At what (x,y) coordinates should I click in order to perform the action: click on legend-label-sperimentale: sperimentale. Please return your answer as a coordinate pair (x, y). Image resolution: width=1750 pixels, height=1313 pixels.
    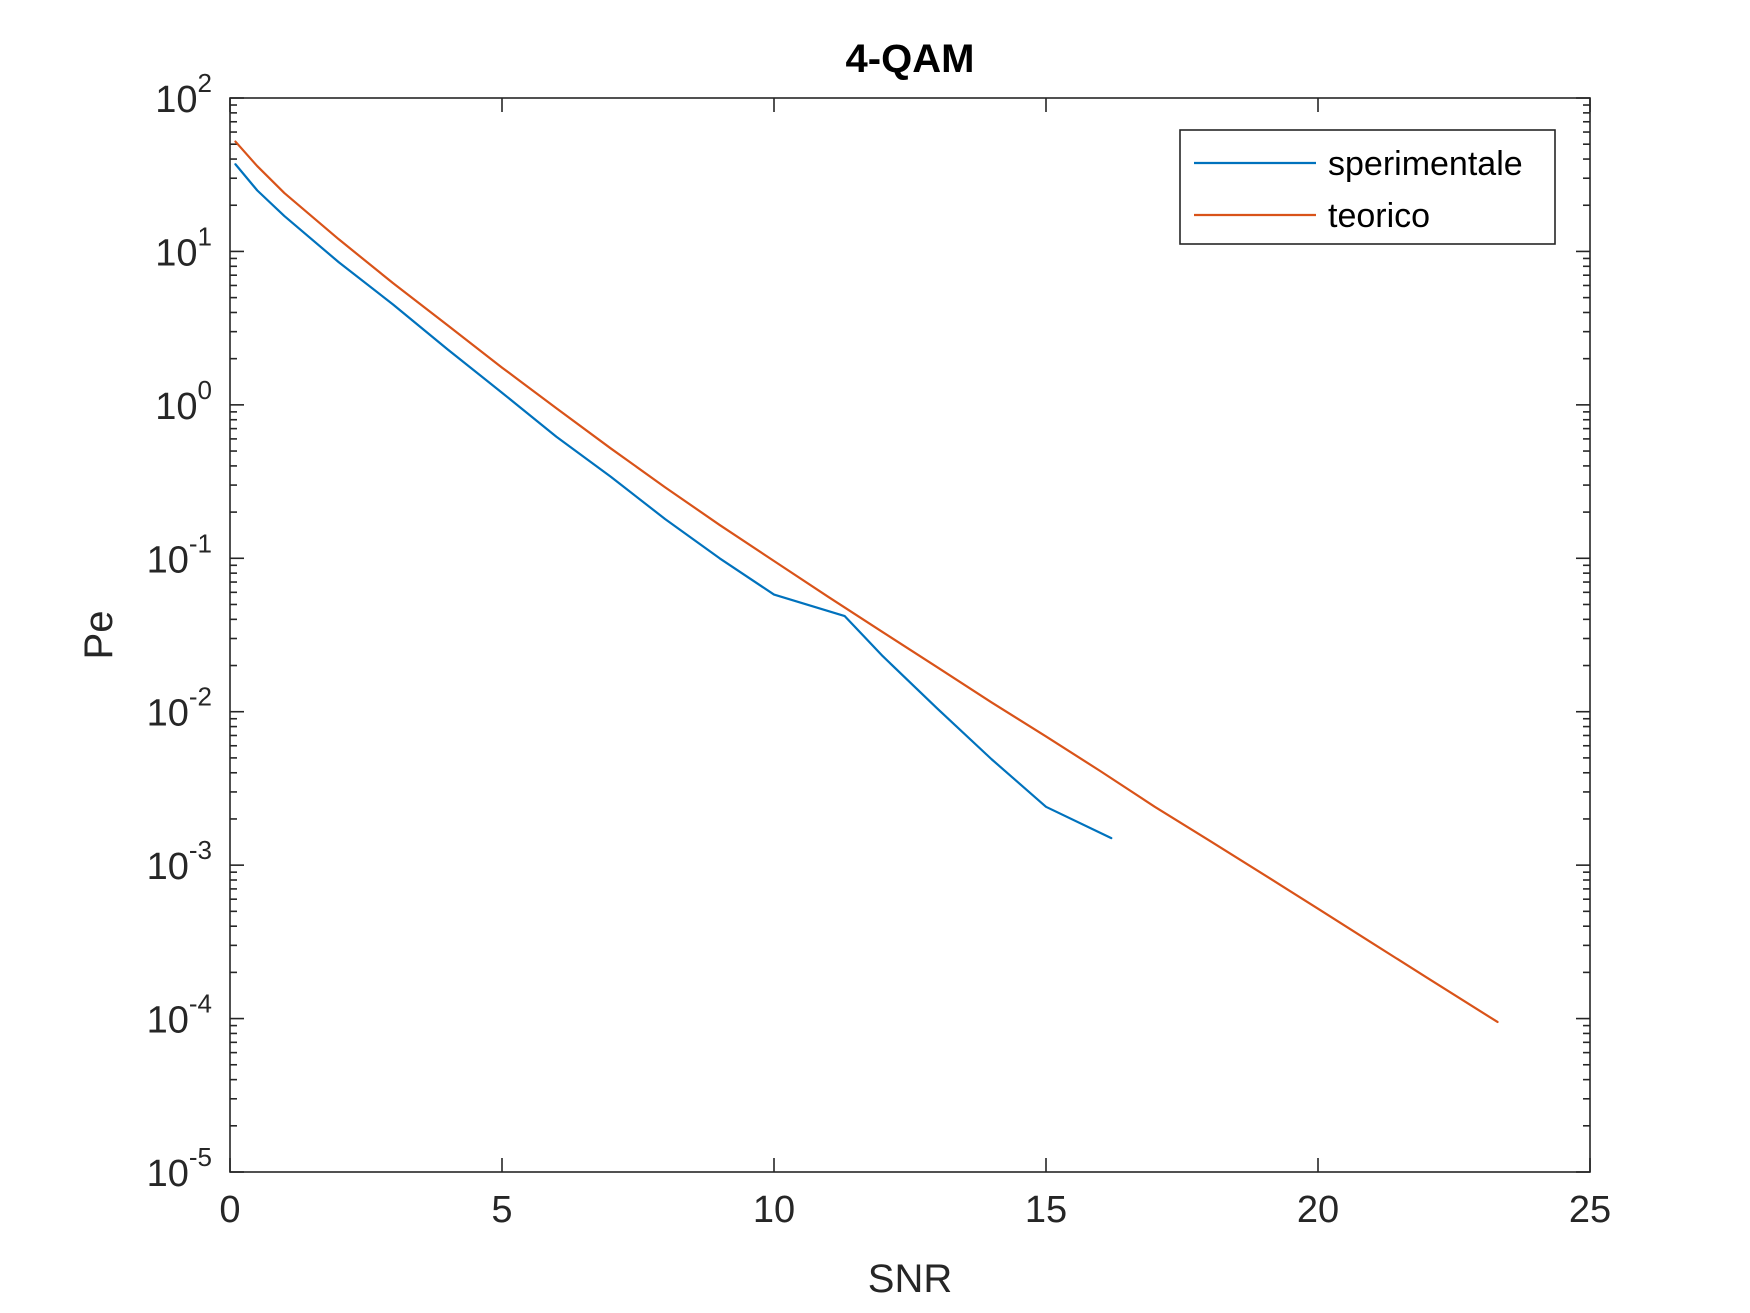
    Looking at the image, I should click on (1425, 164).